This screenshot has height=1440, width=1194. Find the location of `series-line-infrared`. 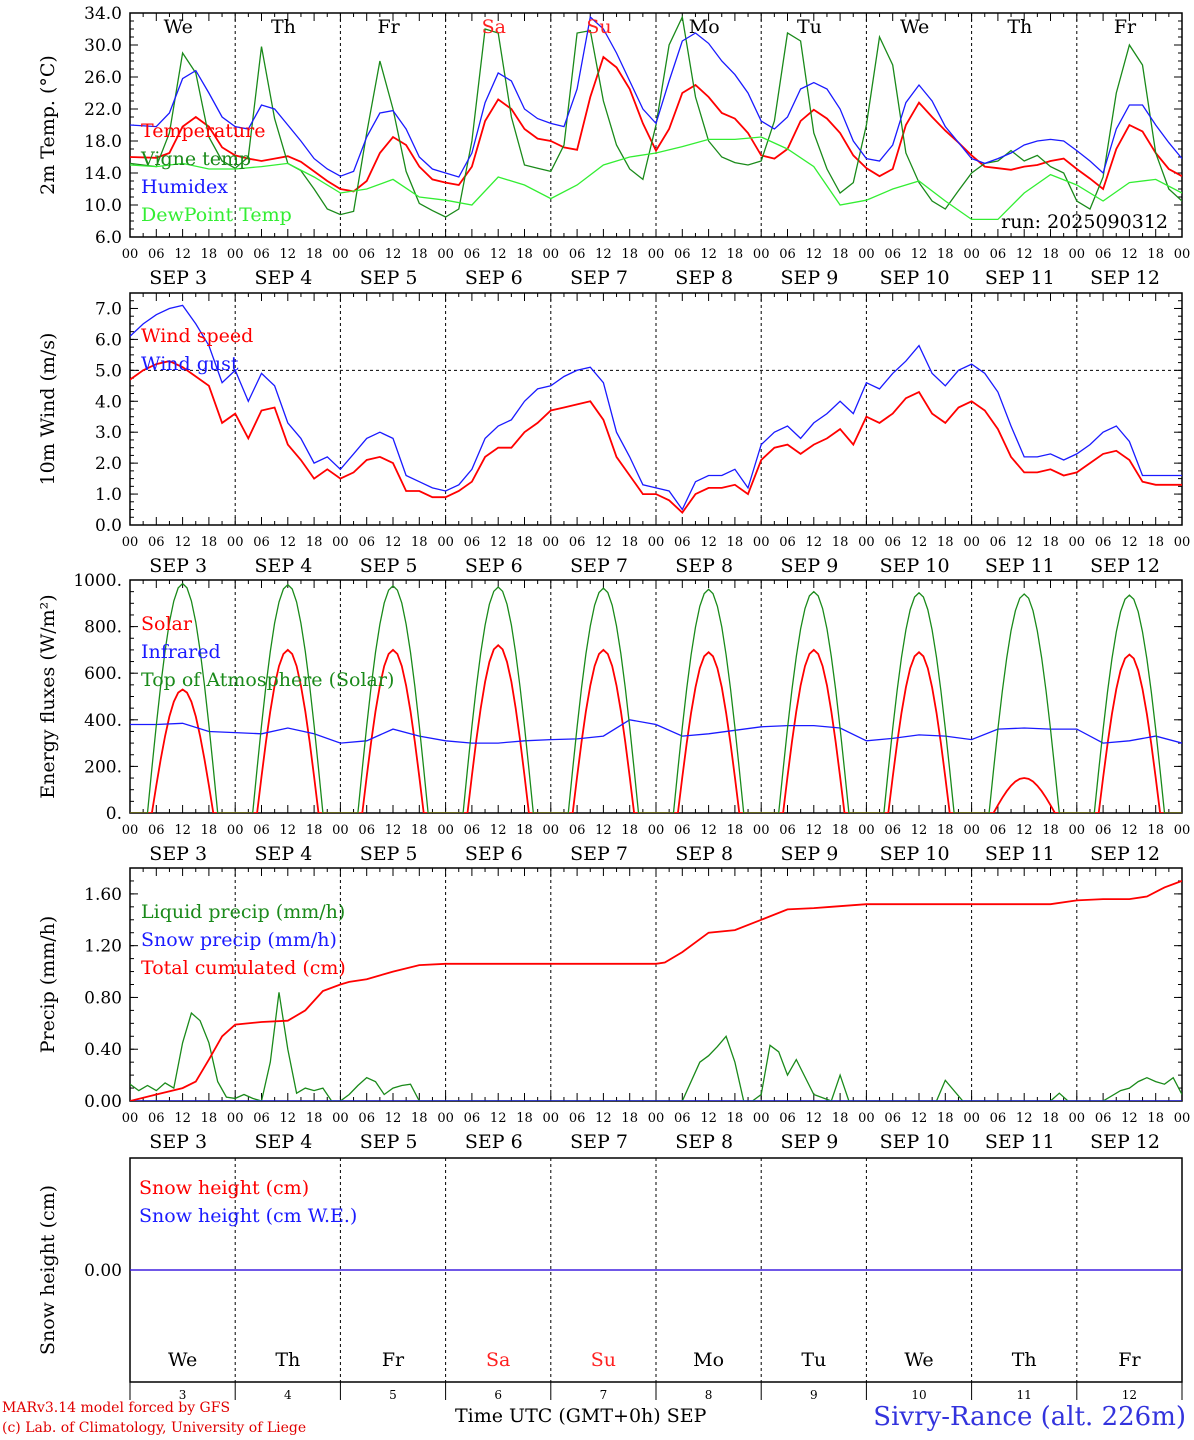

series-line-infrared is located at coordinates (656, 731).